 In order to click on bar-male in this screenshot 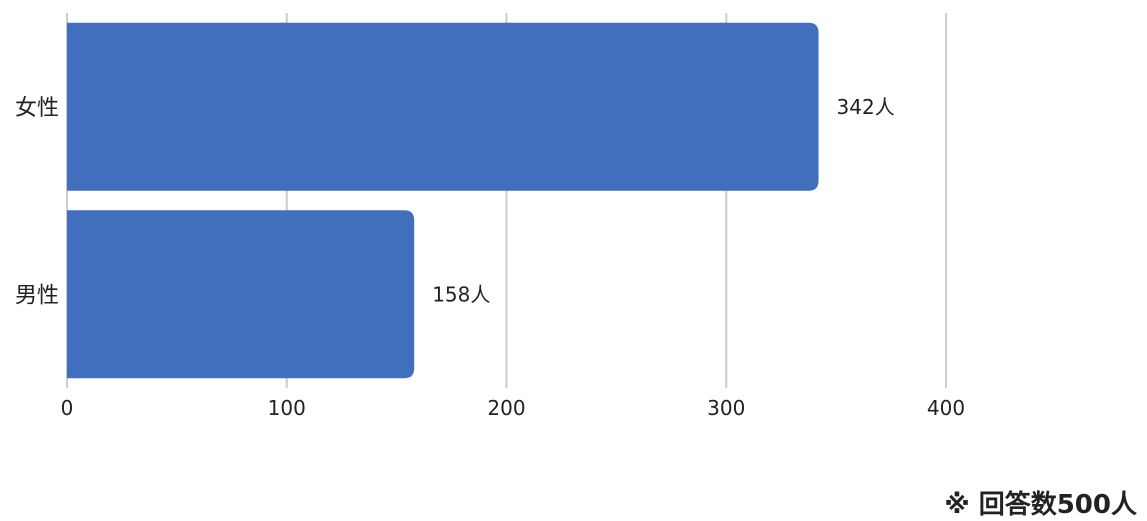, I will do `click(241, 294)`.